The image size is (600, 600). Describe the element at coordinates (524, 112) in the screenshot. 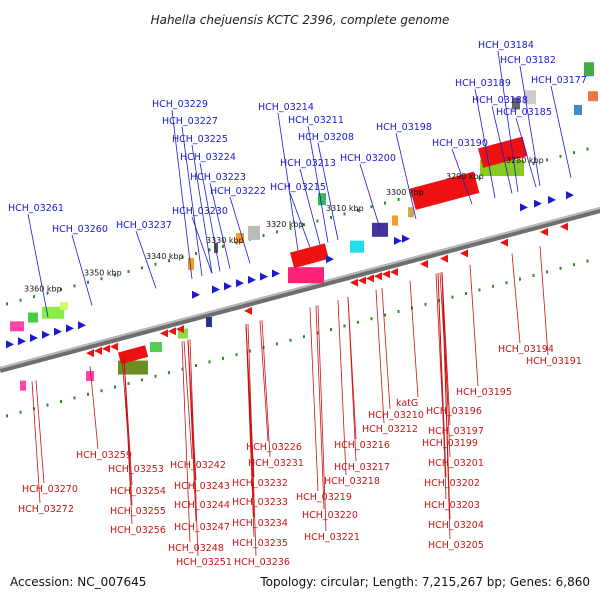

I see `gene-label-top: HCH_03185` at that location.